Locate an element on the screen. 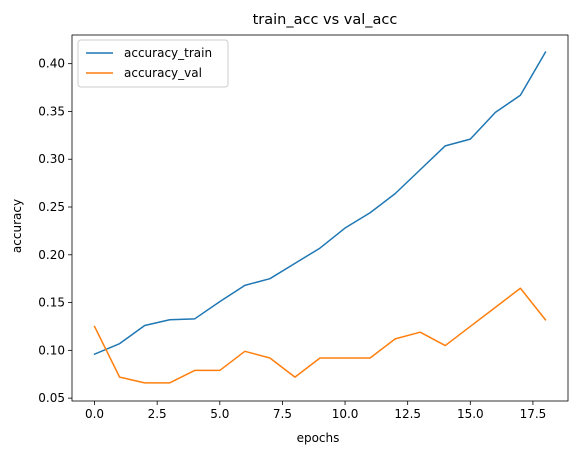 Image resolution: width=576 pixels, height=455 pixels. chart-title: train_acc vs val_acc is located at coordinates (325, 20).